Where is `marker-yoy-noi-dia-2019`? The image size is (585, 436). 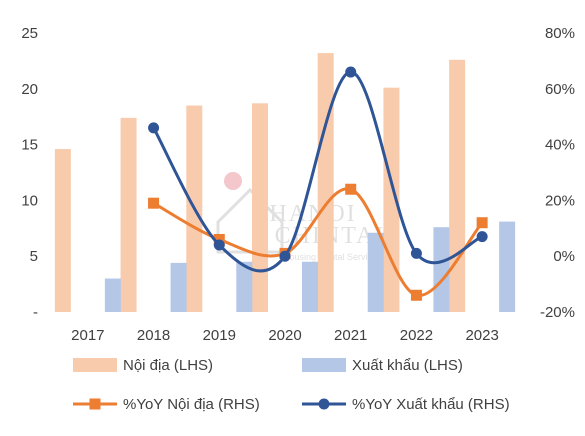 marker-yoy-noi-dia-2019 is located at coordinates (219, 239).